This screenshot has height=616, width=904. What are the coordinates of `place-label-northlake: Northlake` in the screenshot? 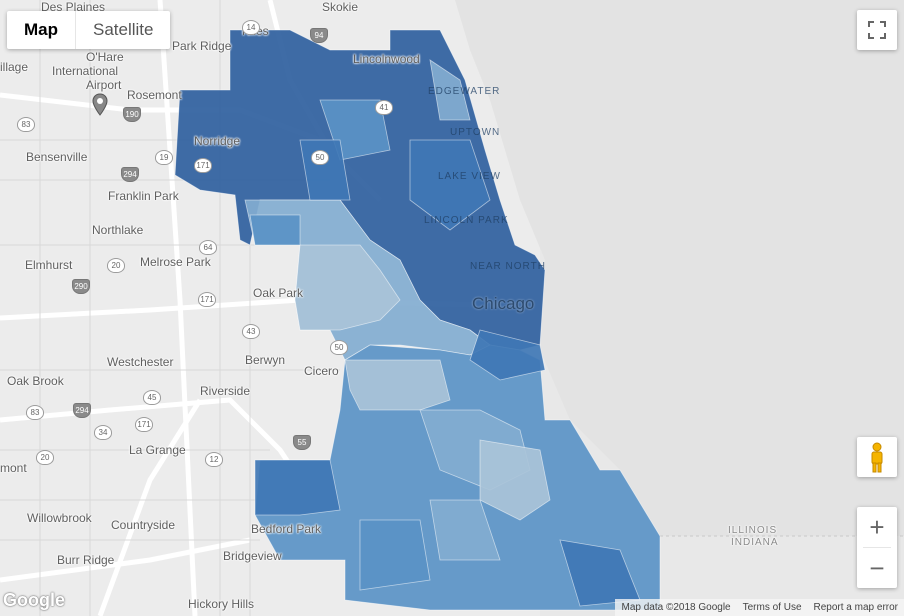 It's located at (118, 230).